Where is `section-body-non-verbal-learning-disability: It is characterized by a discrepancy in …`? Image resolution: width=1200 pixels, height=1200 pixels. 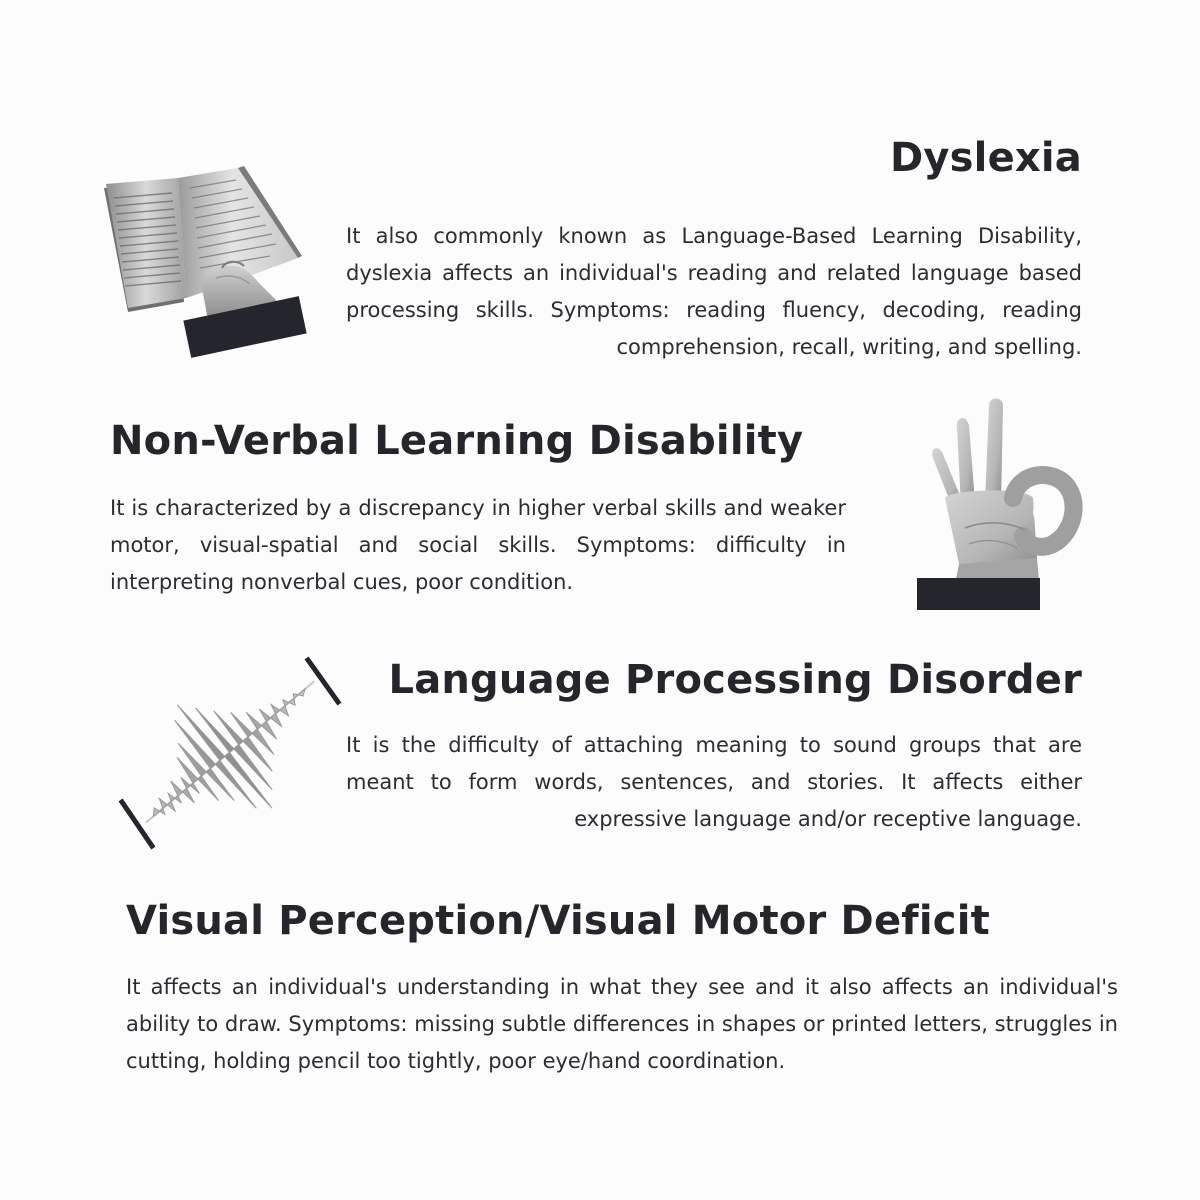 section-body-non-verbal-learning-disability: It is characterized by a discrepancy in … is located at coordinates (478, 545).